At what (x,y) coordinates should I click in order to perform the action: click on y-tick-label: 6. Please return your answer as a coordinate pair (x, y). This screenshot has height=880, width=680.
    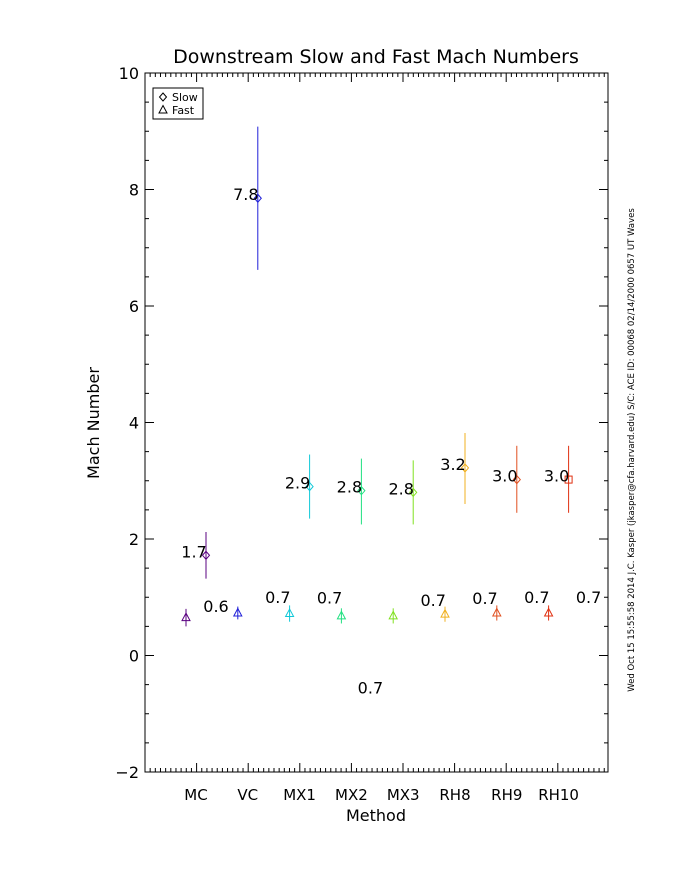
    Looking at the image, I should click on (134, 306).